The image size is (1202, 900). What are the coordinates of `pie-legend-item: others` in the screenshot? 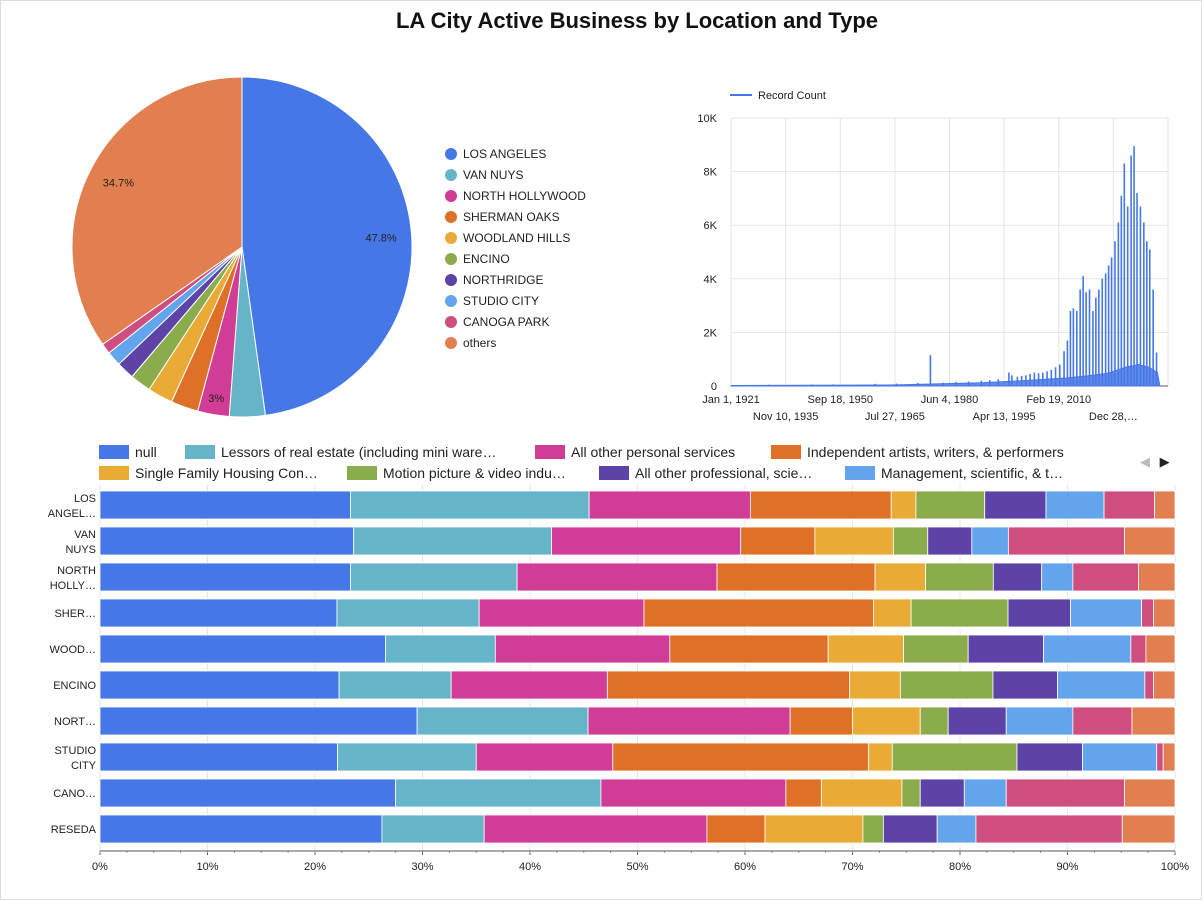 It's located at (515, 342).